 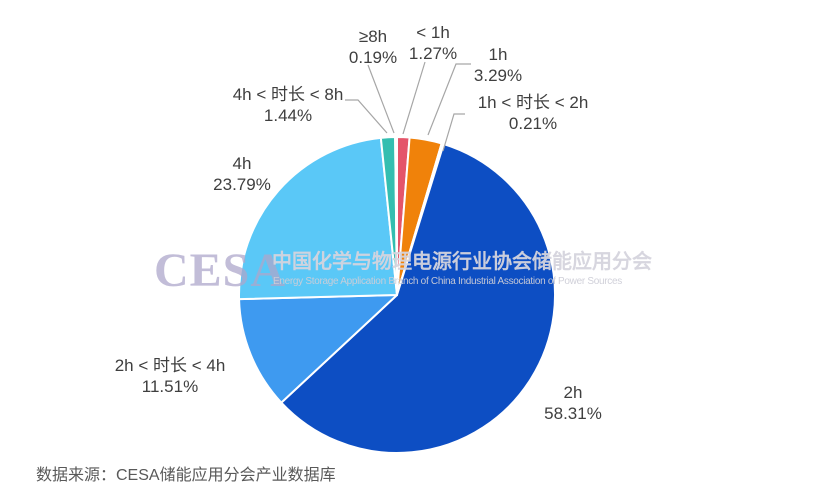 I want to click on pie-label-category: ≥8h, so click(x=373, y=36).